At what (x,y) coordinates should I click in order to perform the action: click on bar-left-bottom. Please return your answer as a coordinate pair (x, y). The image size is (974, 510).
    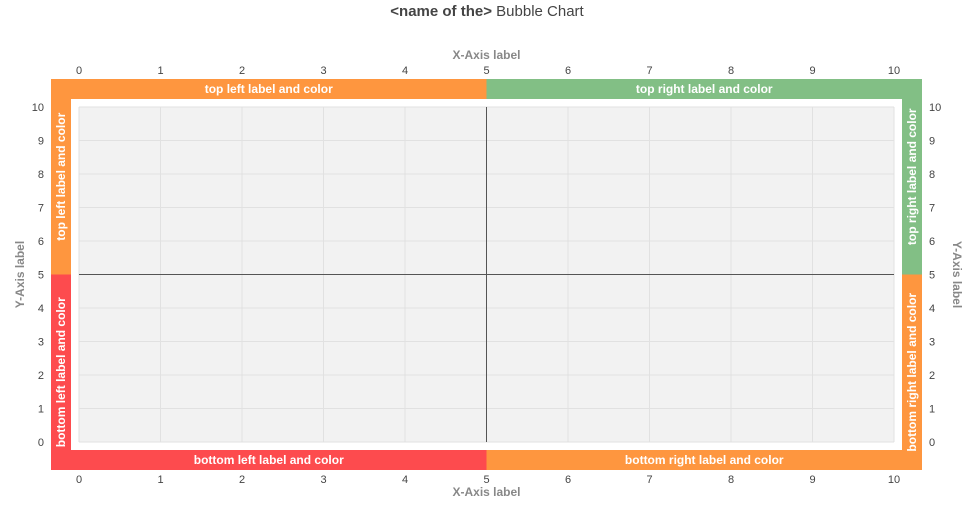
    Looking at the image, I should click on (61, 372).